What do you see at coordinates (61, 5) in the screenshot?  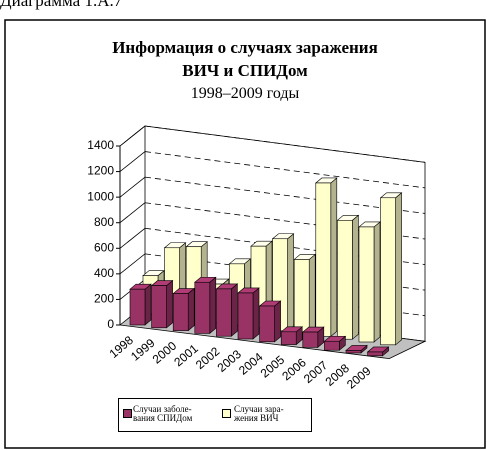 I see `caption: Диаграмма 1.А.7` at bounding box center [61, 5].